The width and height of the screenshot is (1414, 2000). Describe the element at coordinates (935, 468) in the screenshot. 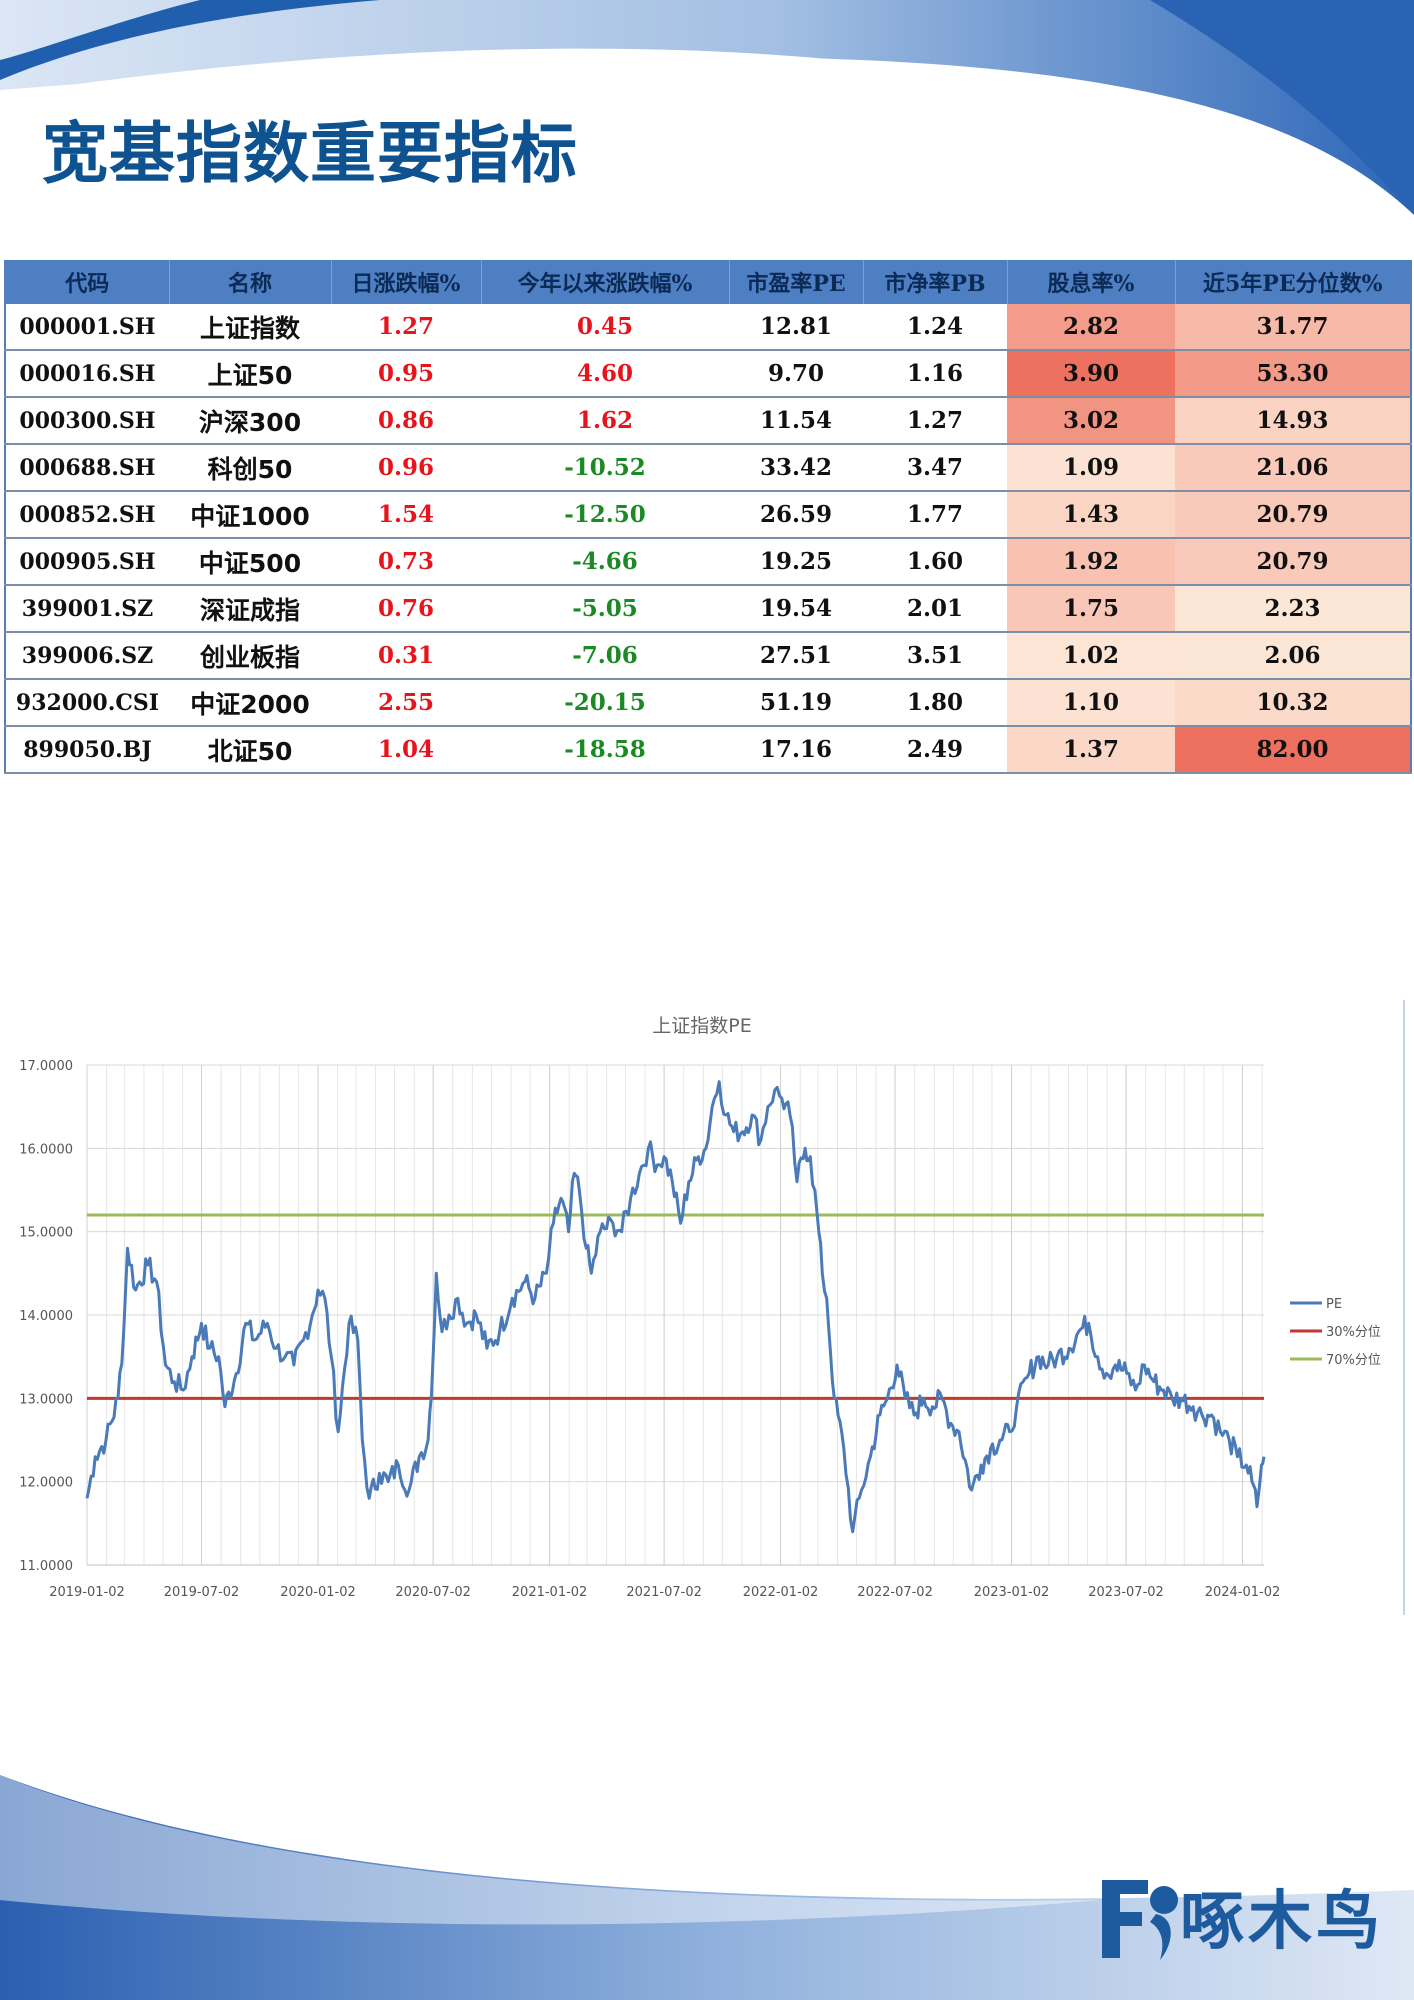

I see `cell-pb: 3.47` at that location.